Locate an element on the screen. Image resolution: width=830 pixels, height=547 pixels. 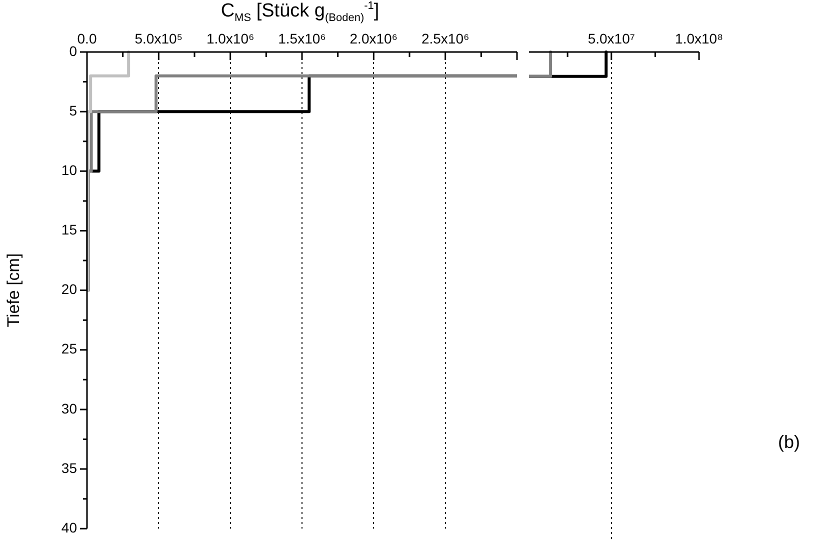
y-tick-label: 0 is located at coordinates (73, 50).